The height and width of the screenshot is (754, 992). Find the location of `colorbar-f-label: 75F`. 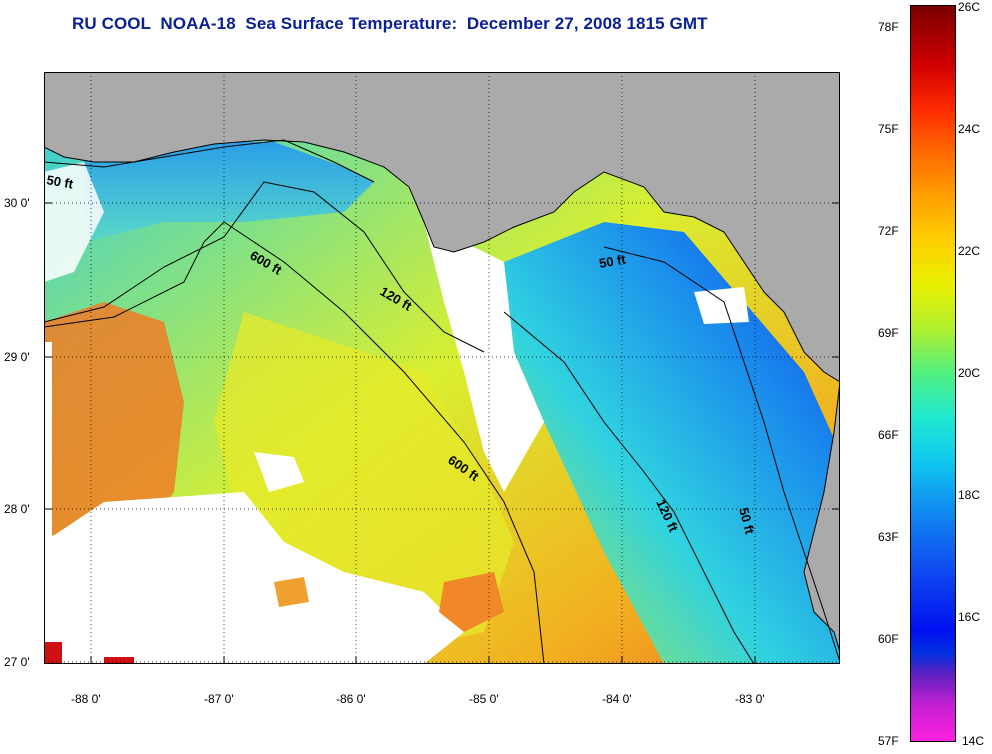

colorbar-f-label: 75F is located at coordinates (888, 129).